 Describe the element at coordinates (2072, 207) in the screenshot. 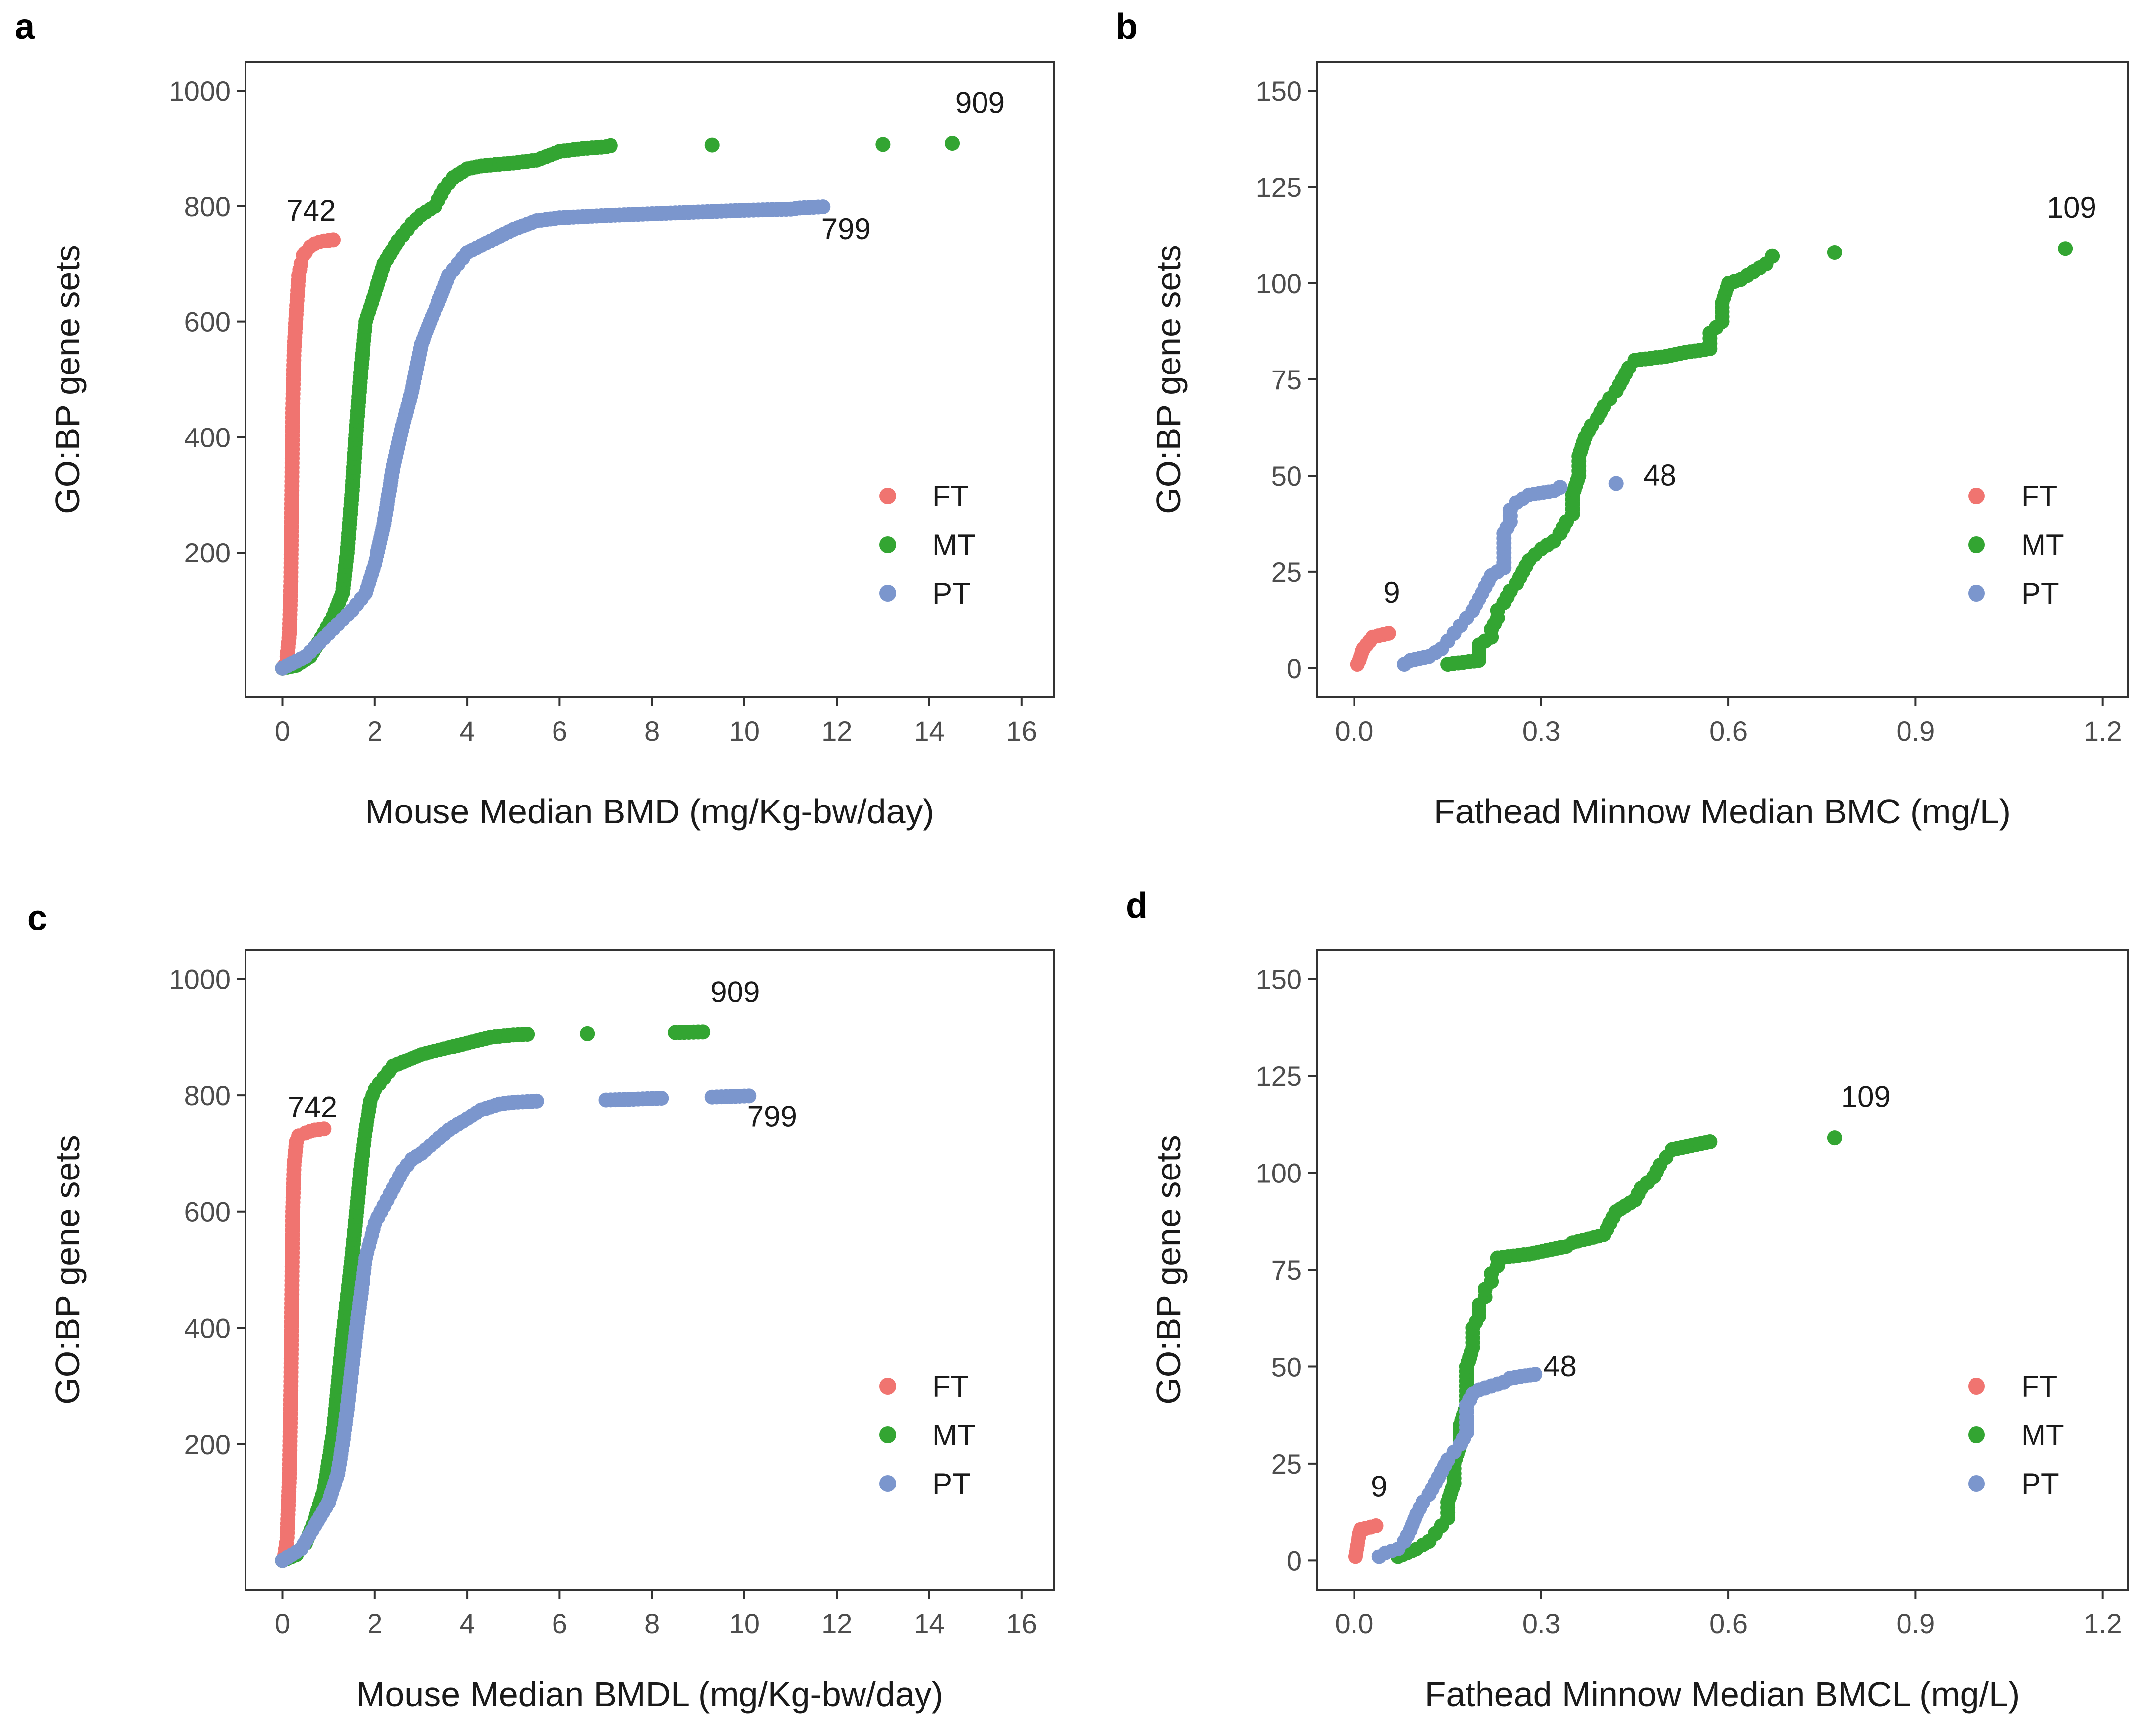

I see `annotation-label: 109` at that location.